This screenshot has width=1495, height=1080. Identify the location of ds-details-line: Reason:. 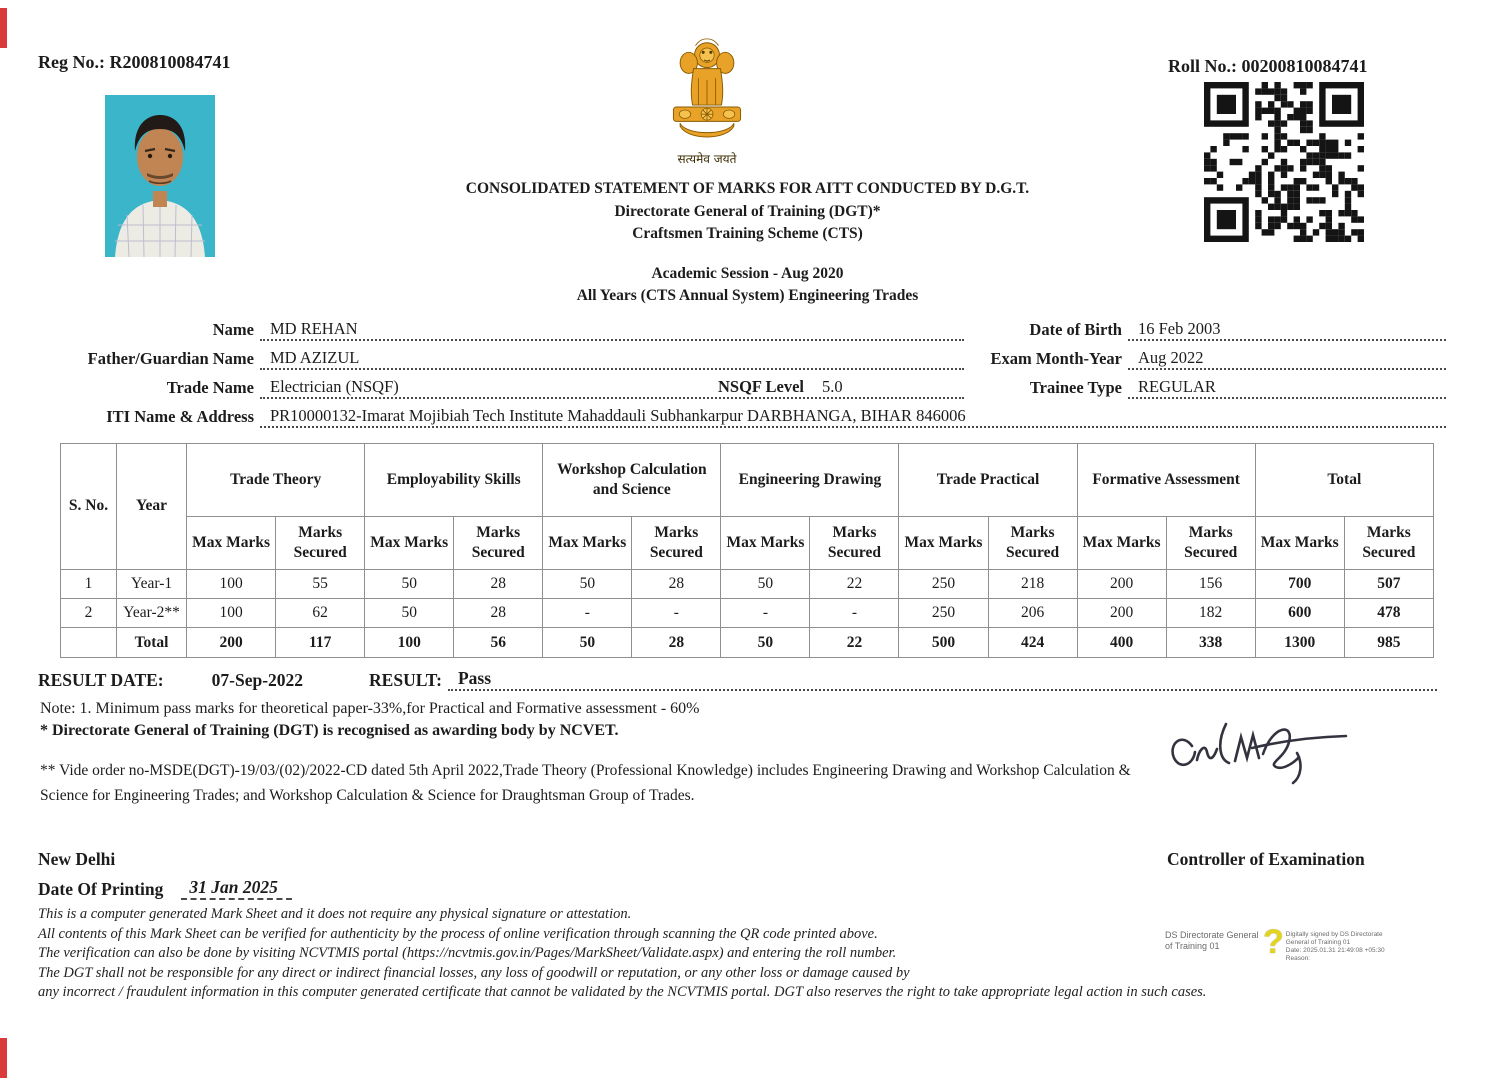
(1297, 958).